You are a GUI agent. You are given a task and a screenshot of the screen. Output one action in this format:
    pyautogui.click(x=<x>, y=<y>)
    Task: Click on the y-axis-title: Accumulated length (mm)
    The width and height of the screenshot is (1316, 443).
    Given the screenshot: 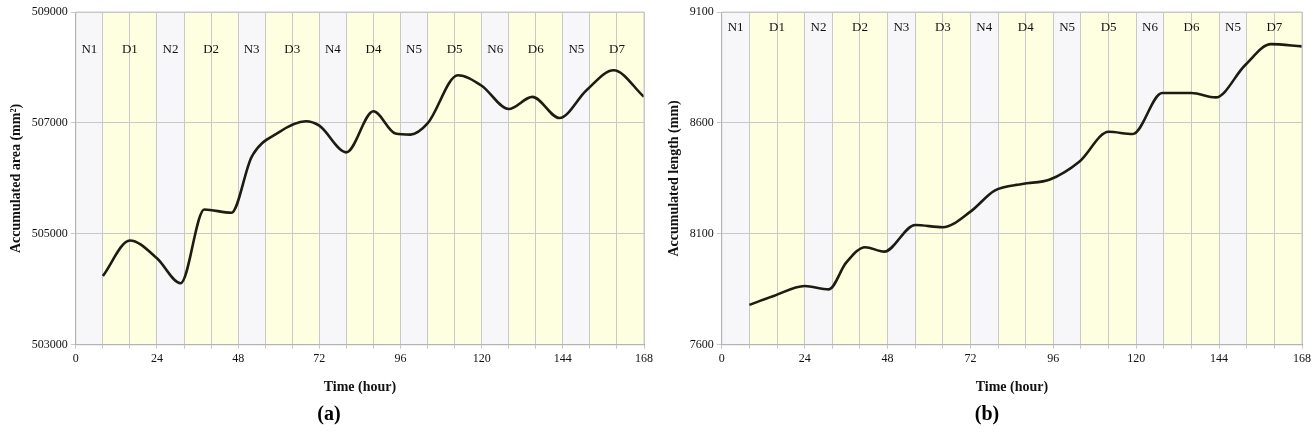 What is the action you would take?
    pyautogui.click(x=674, y=178)
    